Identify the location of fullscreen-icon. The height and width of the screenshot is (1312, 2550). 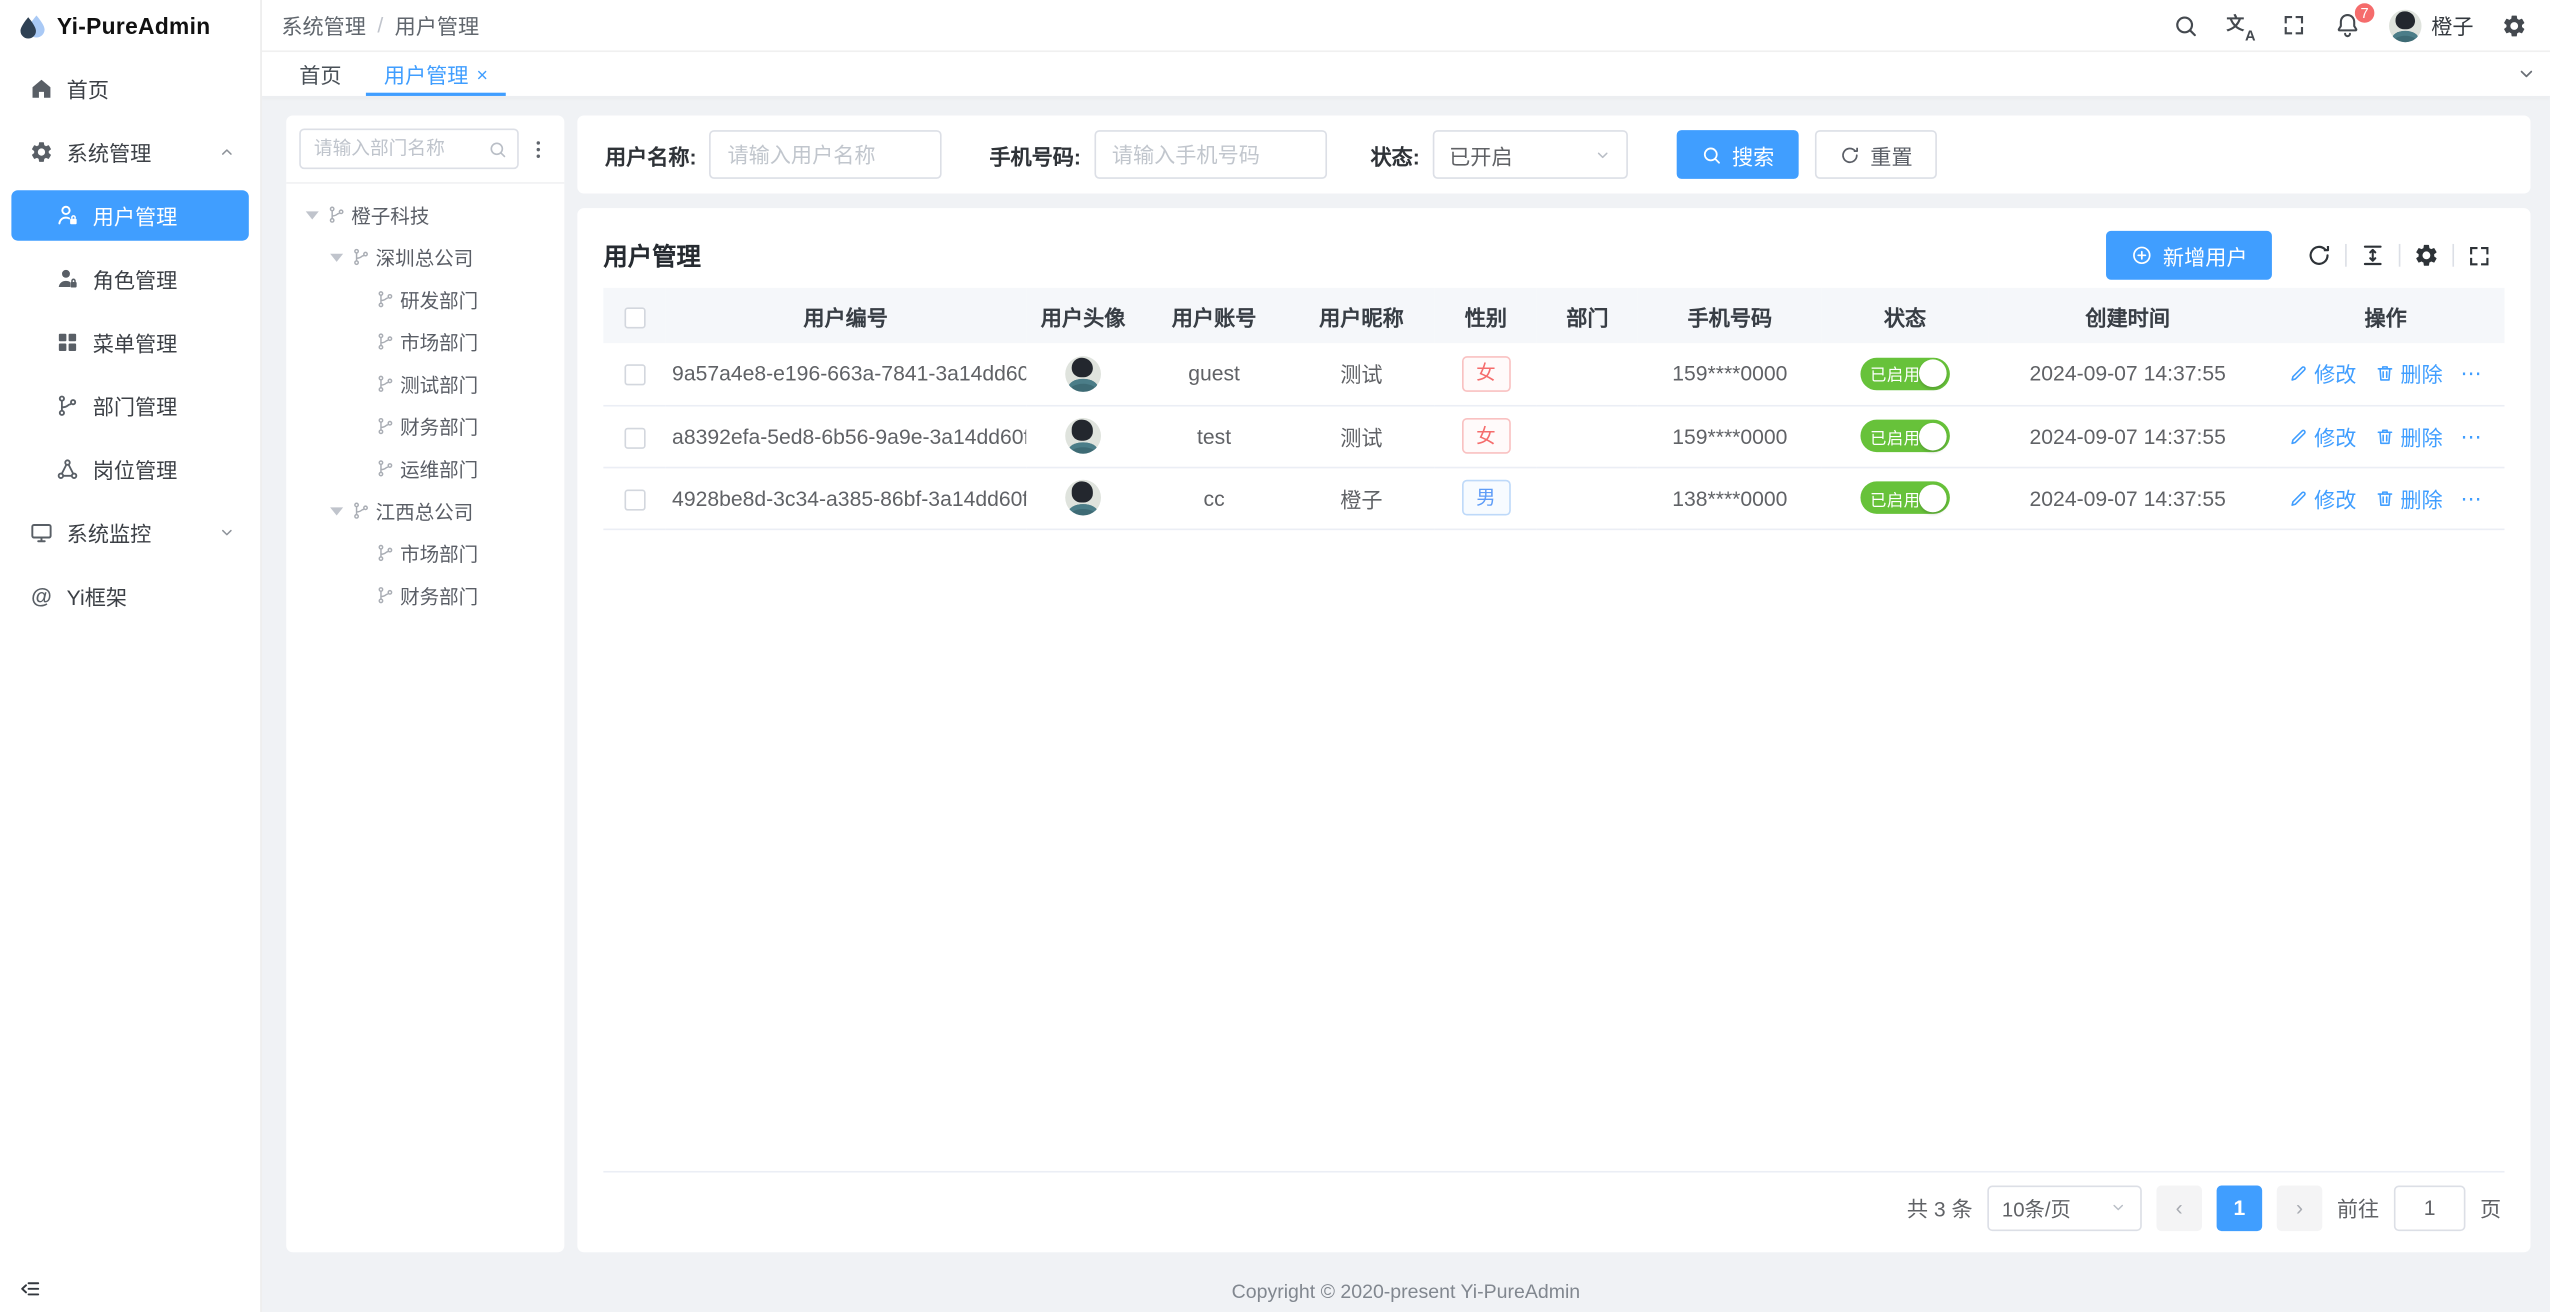
(2294, 25).